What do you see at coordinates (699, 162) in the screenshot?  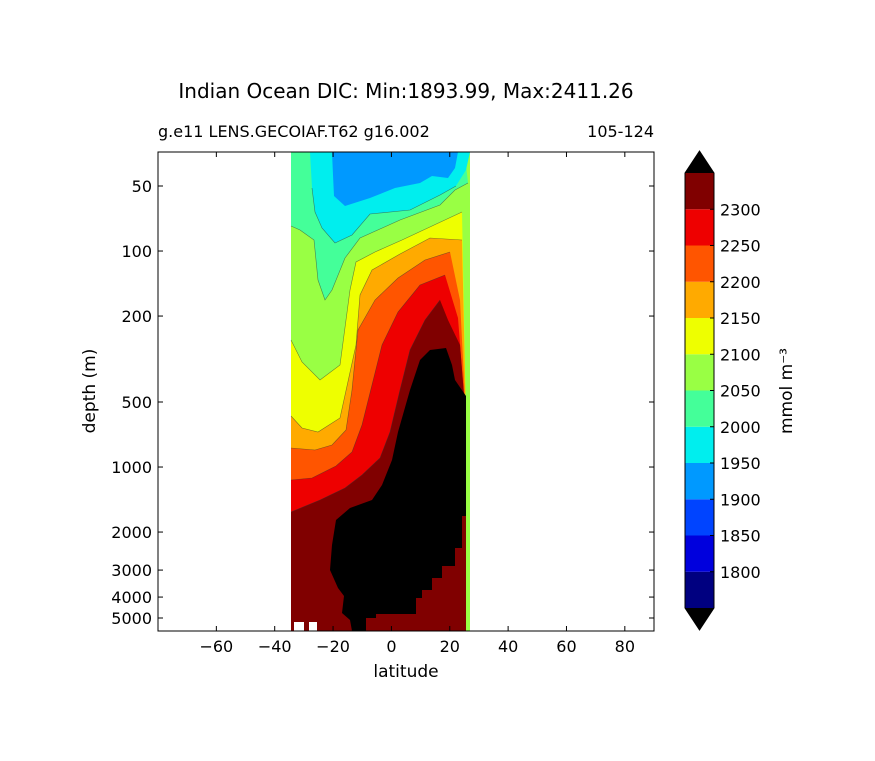 I see `colorbar-over-triangle` at bounding box center [699, 162].